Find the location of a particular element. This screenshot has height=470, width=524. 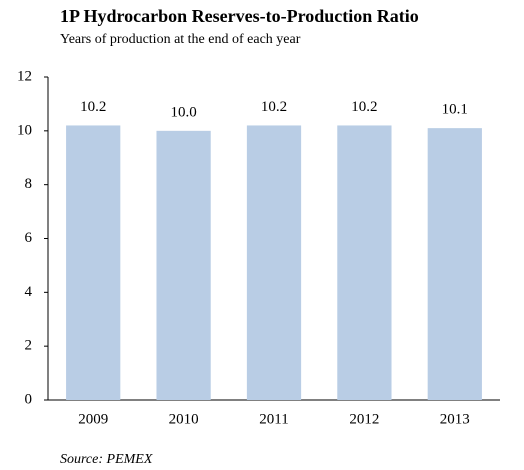

y-tick-label: 6 is located at coordinates (29, 238).